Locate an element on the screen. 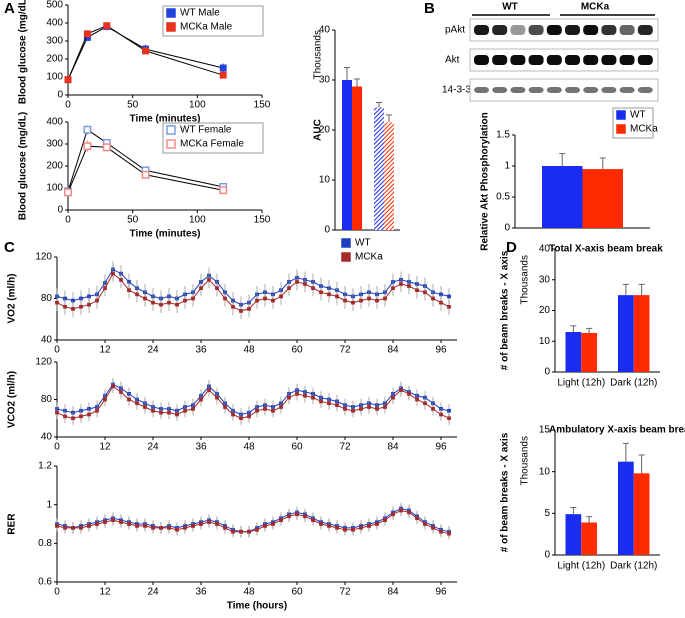 Image resolution: width=685 pixels, height=618 pixels. y-tick-label: 30 is located at coordinates (325, 80).